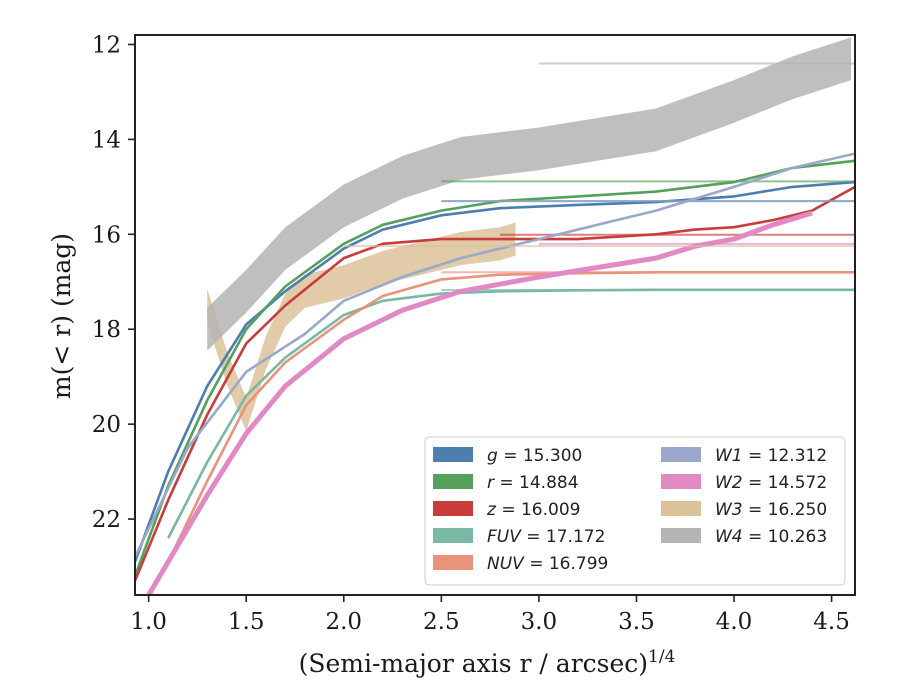  I want to click on legend-label-w4: W4 = 10.263, so click(771, 537).